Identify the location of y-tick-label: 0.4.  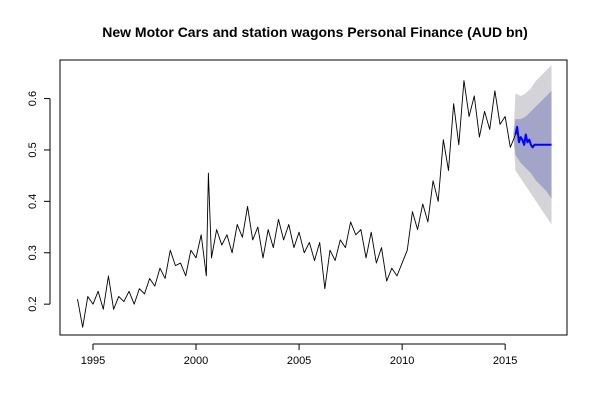
(33, 201).